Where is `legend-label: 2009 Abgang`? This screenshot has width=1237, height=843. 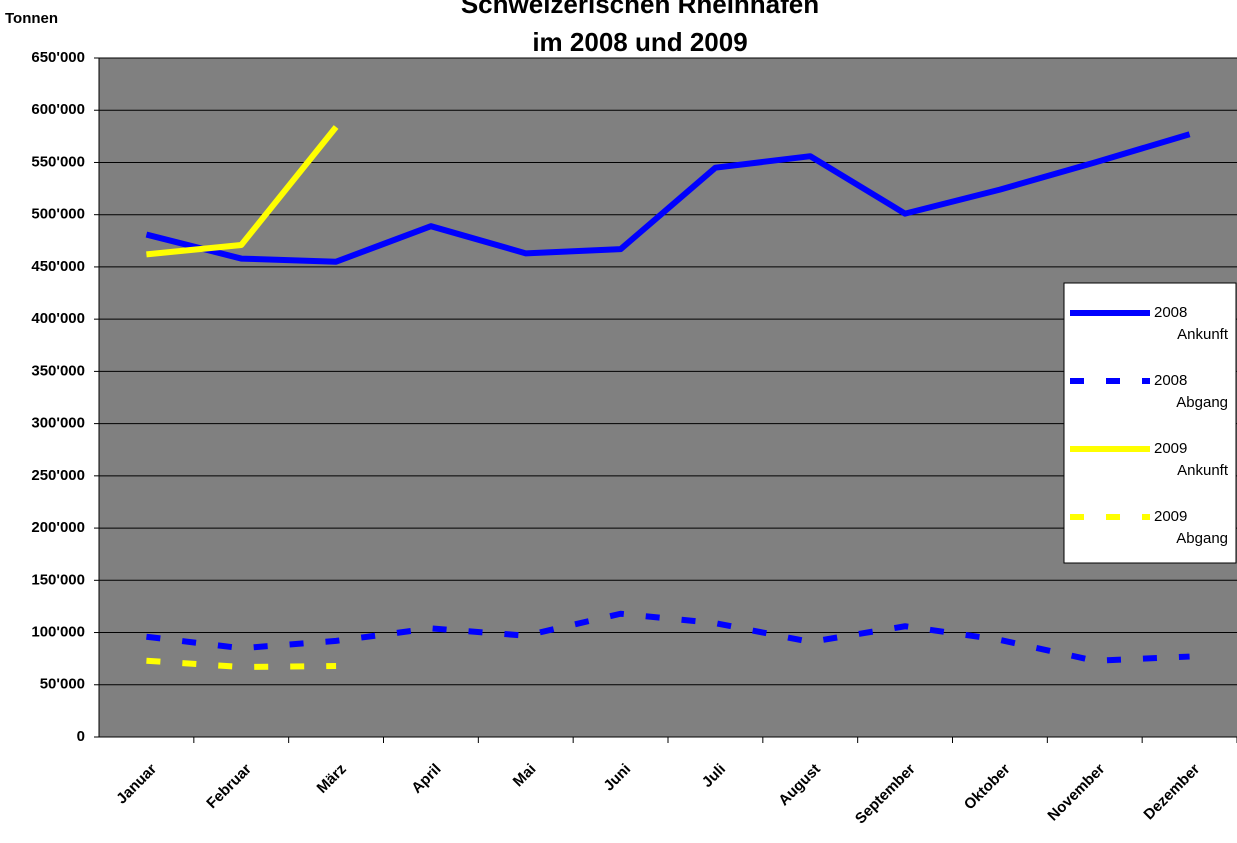
legend-label: 2009 Abgang is located at coordinates (1191, 527).